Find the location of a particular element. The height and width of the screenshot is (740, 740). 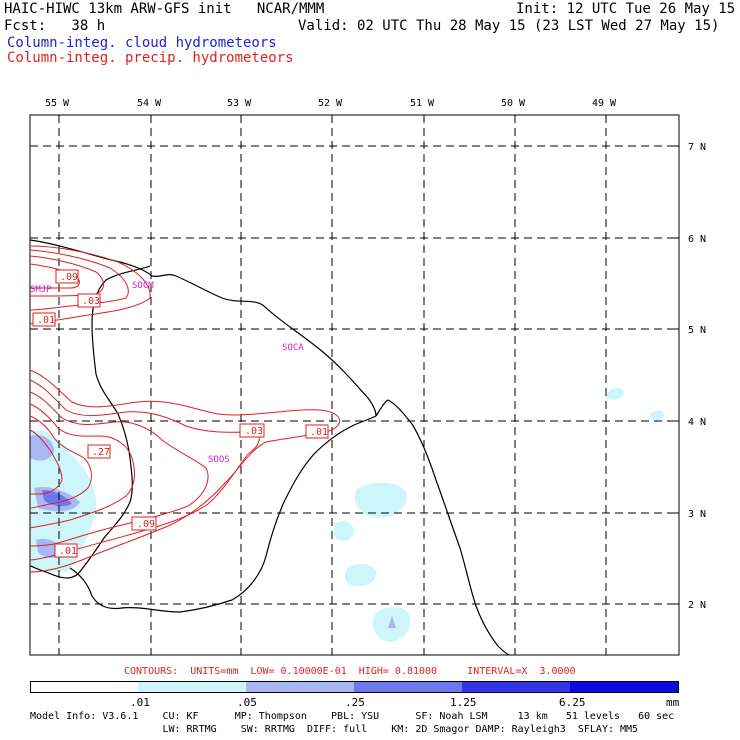

lon-label: 50 W is located at coordinates (513, 103).